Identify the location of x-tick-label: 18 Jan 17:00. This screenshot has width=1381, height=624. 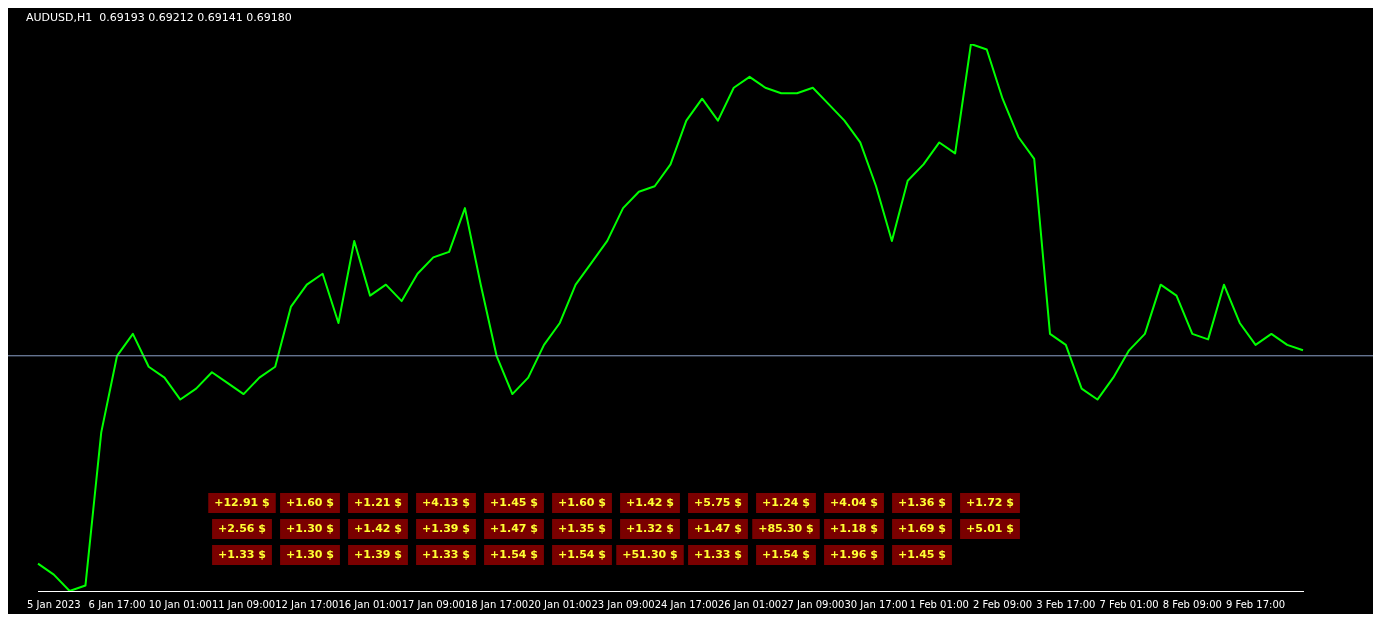
(496, 604).